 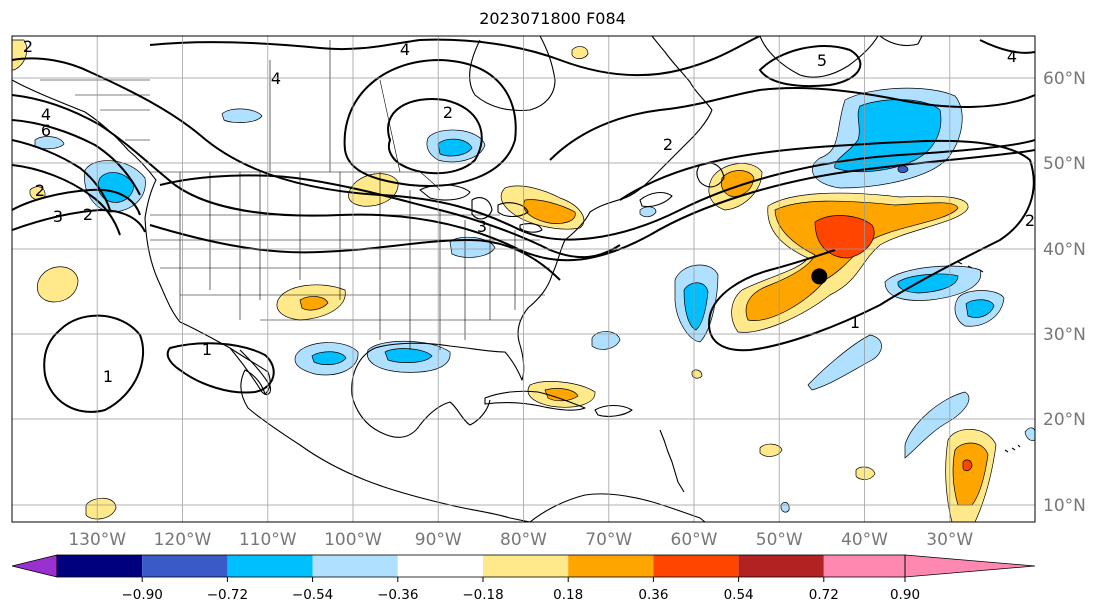 What do you see at coordinates (312, 595) in the screenshot?
I see `colorbar-tick-label: −0.54` at bounding box center [312, 595].